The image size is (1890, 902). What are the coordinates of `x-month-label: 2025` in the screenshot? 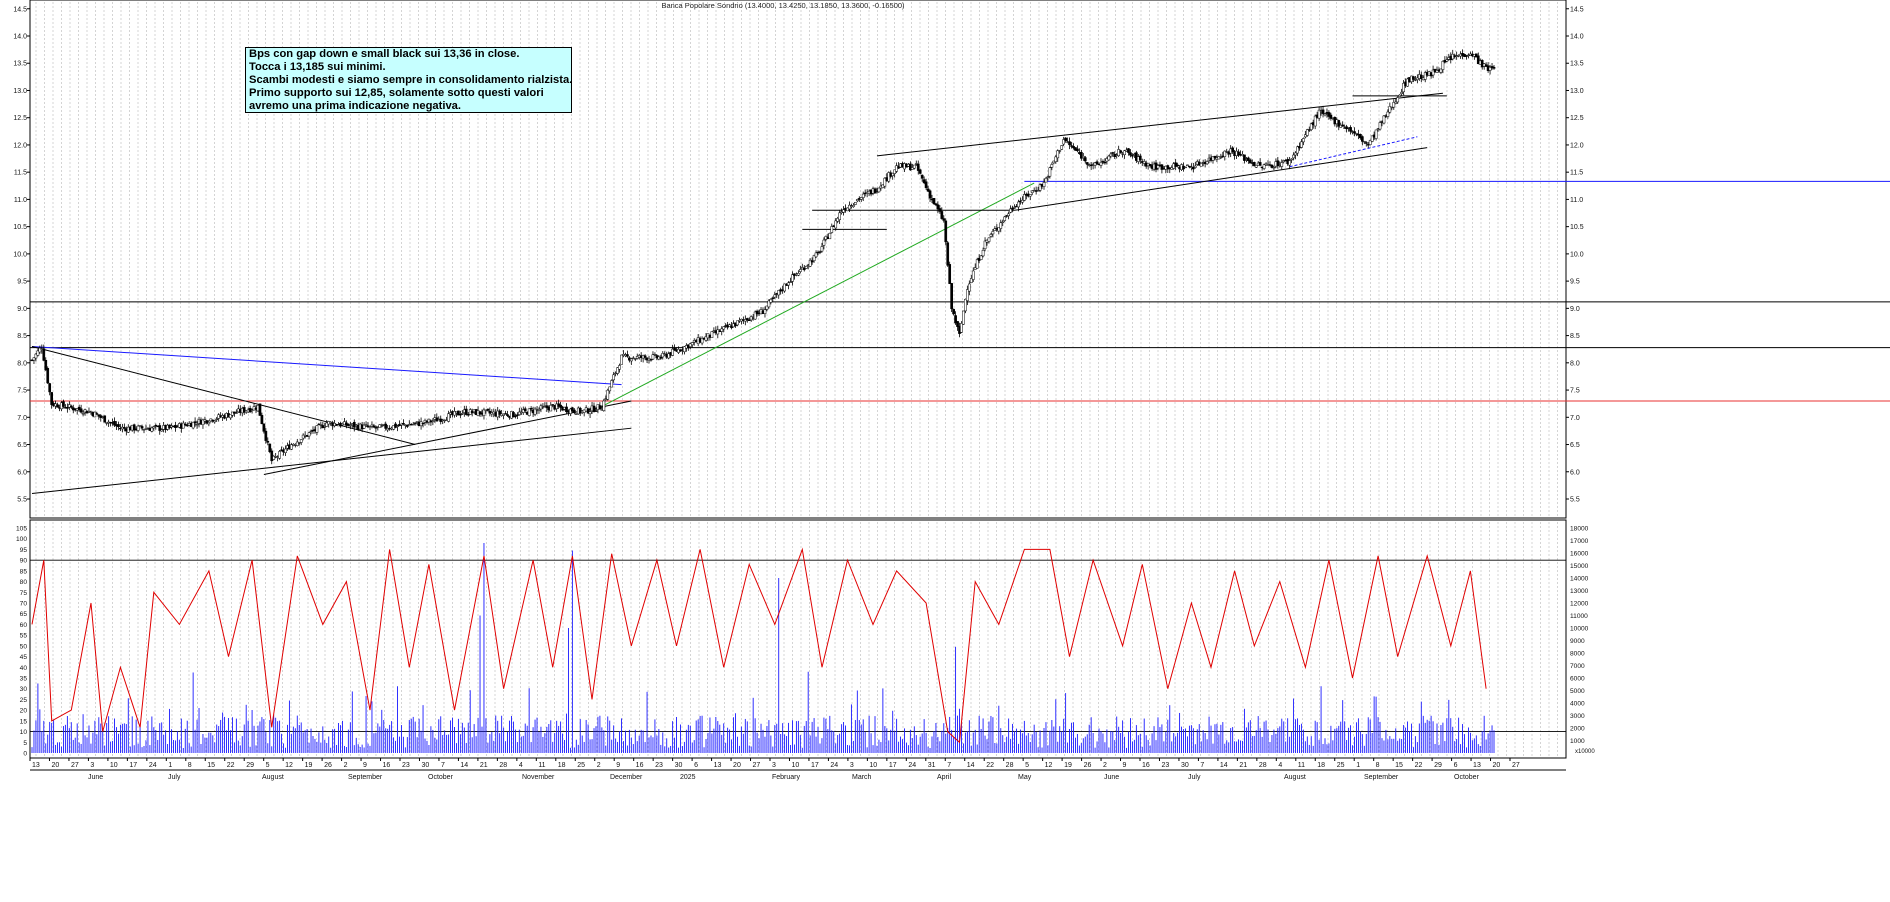 It's located at (688, 777).